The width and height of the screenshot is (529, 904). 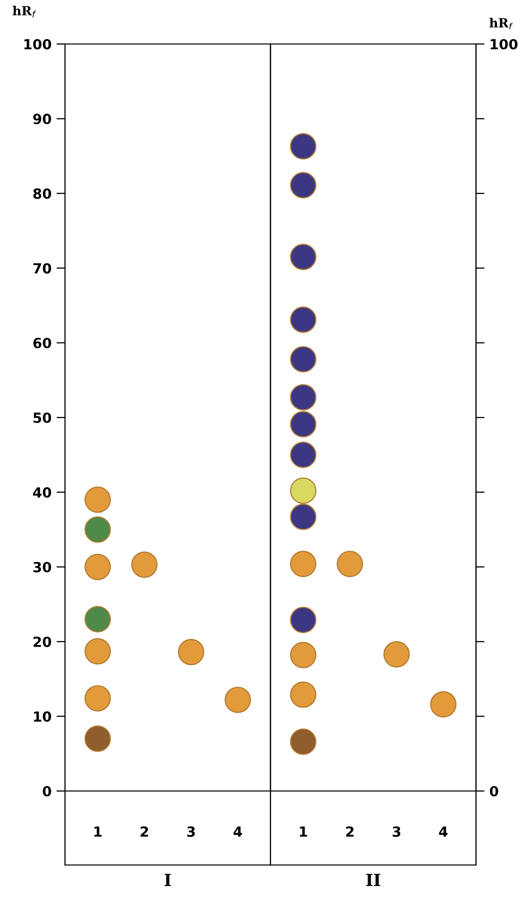 What do you see at coordinates (494, 791) in the screenshot?
I see `y2-tick-label: 0` at bounding box center [494, 791].